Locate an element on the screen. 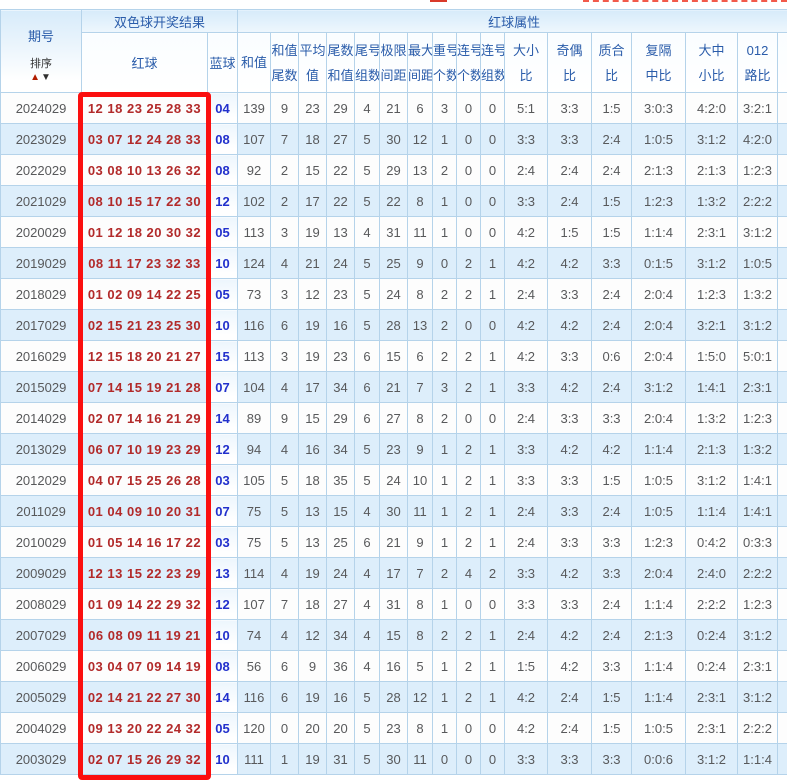 This screenshot has width=787, height=784. value-cell: 5 is located at coordinates (367, 325).